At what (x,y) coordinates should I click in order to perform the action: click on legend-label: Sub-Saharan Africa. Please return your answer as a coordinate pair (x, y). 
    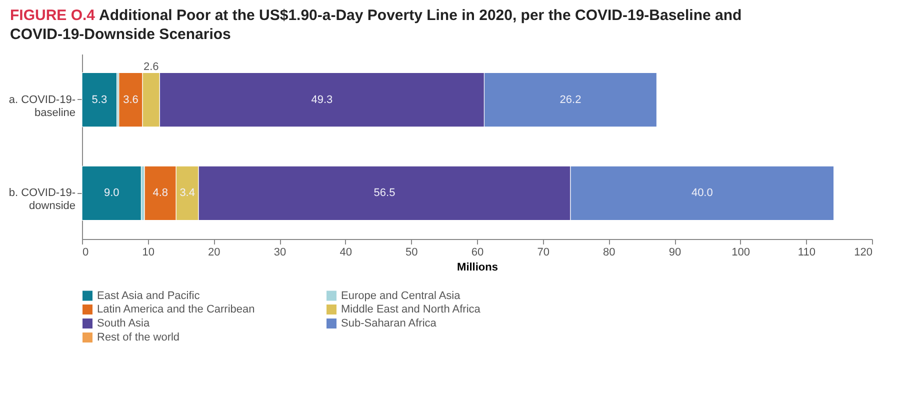
    Looking at the image, I should click on (389, 324).